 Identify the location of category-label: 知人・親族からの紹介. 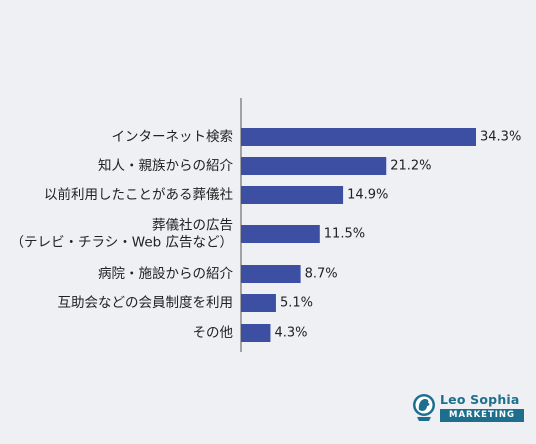
(165, 165).